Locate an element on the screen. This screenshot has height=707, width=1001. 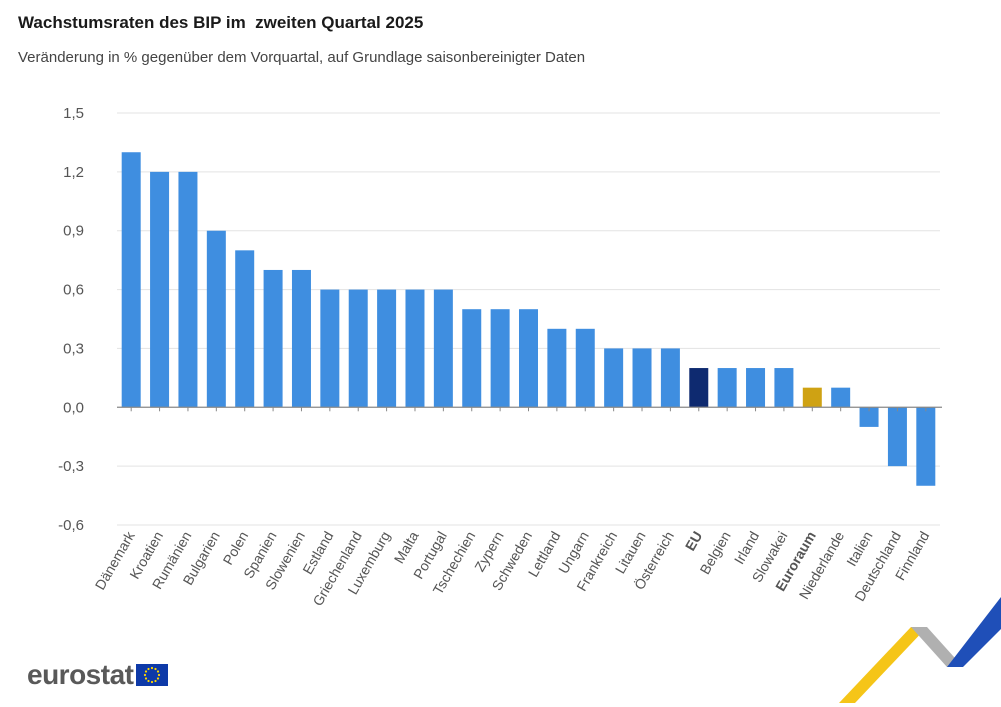
bar-slowenien is located at coordinates (301, 338).